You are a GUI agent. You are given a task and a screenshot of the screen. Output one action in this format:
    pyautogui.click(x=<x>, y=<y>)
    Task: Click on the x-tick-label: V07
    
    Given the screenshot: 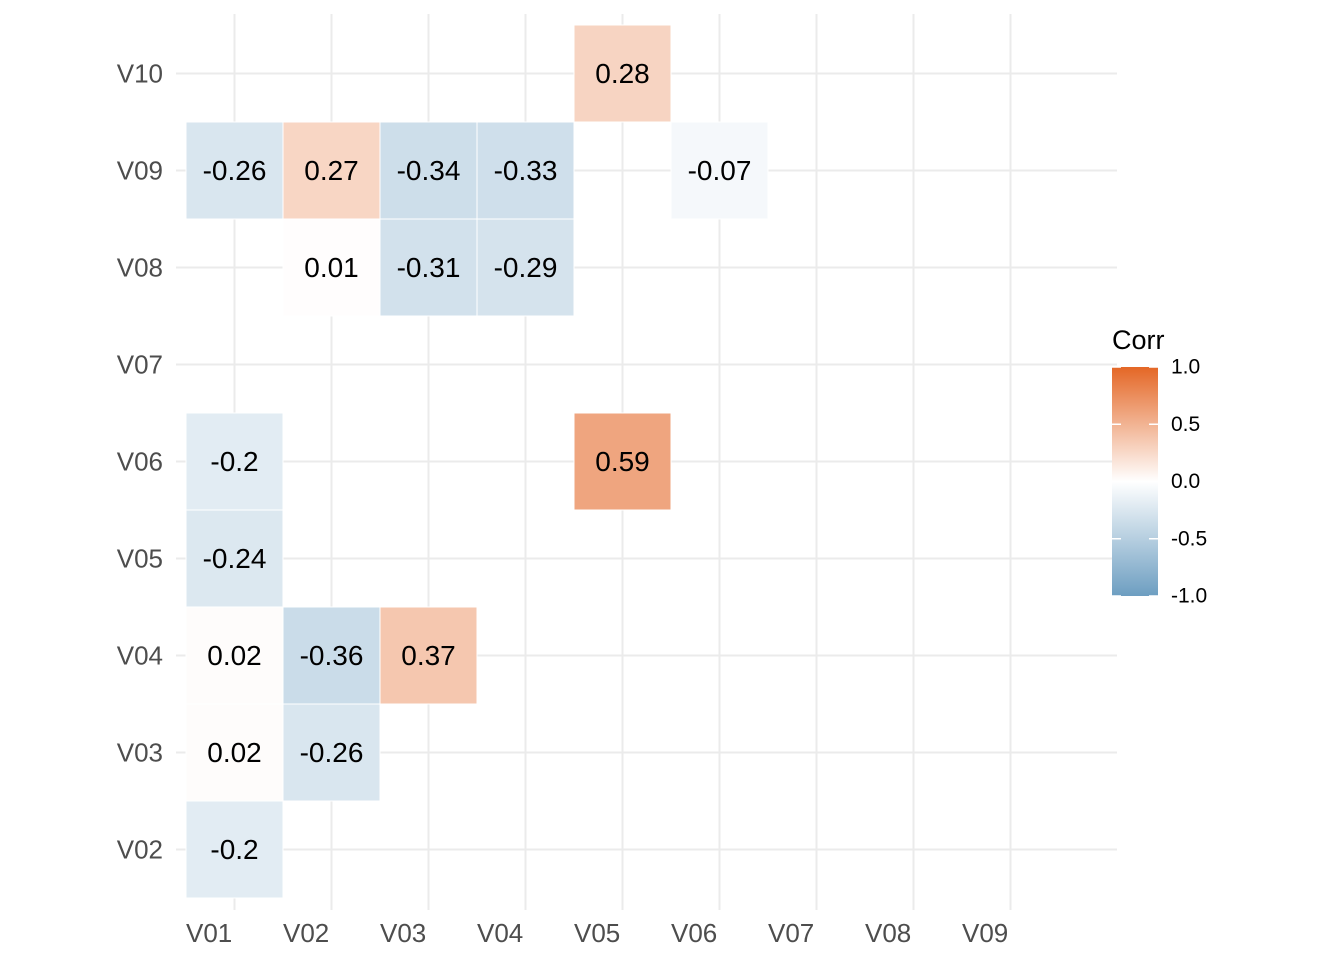 What is the action you would take?
    pyautogui.click(x=791, y=933)
    